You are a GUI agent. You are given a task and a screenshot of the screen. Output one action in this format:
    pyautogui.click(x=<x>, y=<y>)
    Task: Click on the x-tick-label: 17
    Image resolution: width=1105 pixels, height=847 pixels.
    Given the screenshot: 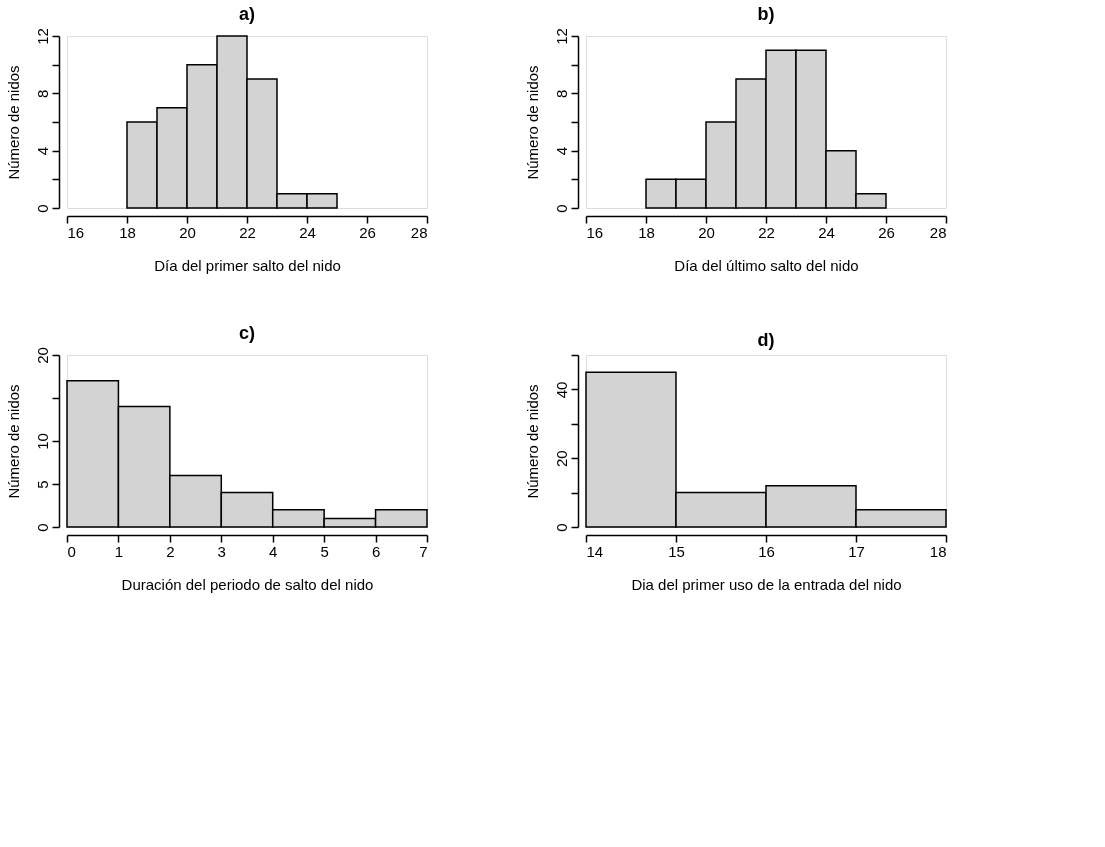 What is the action you would take?
    pyautogui.click(x=856, y=551)
    